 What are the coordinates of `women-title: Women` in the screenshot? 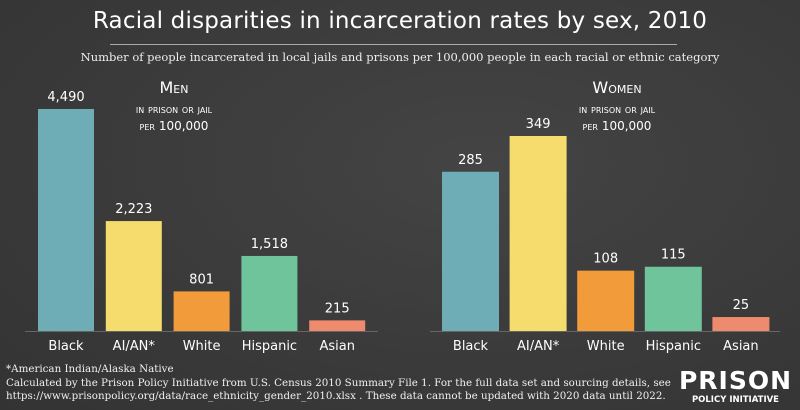 It's located at (617, 87).